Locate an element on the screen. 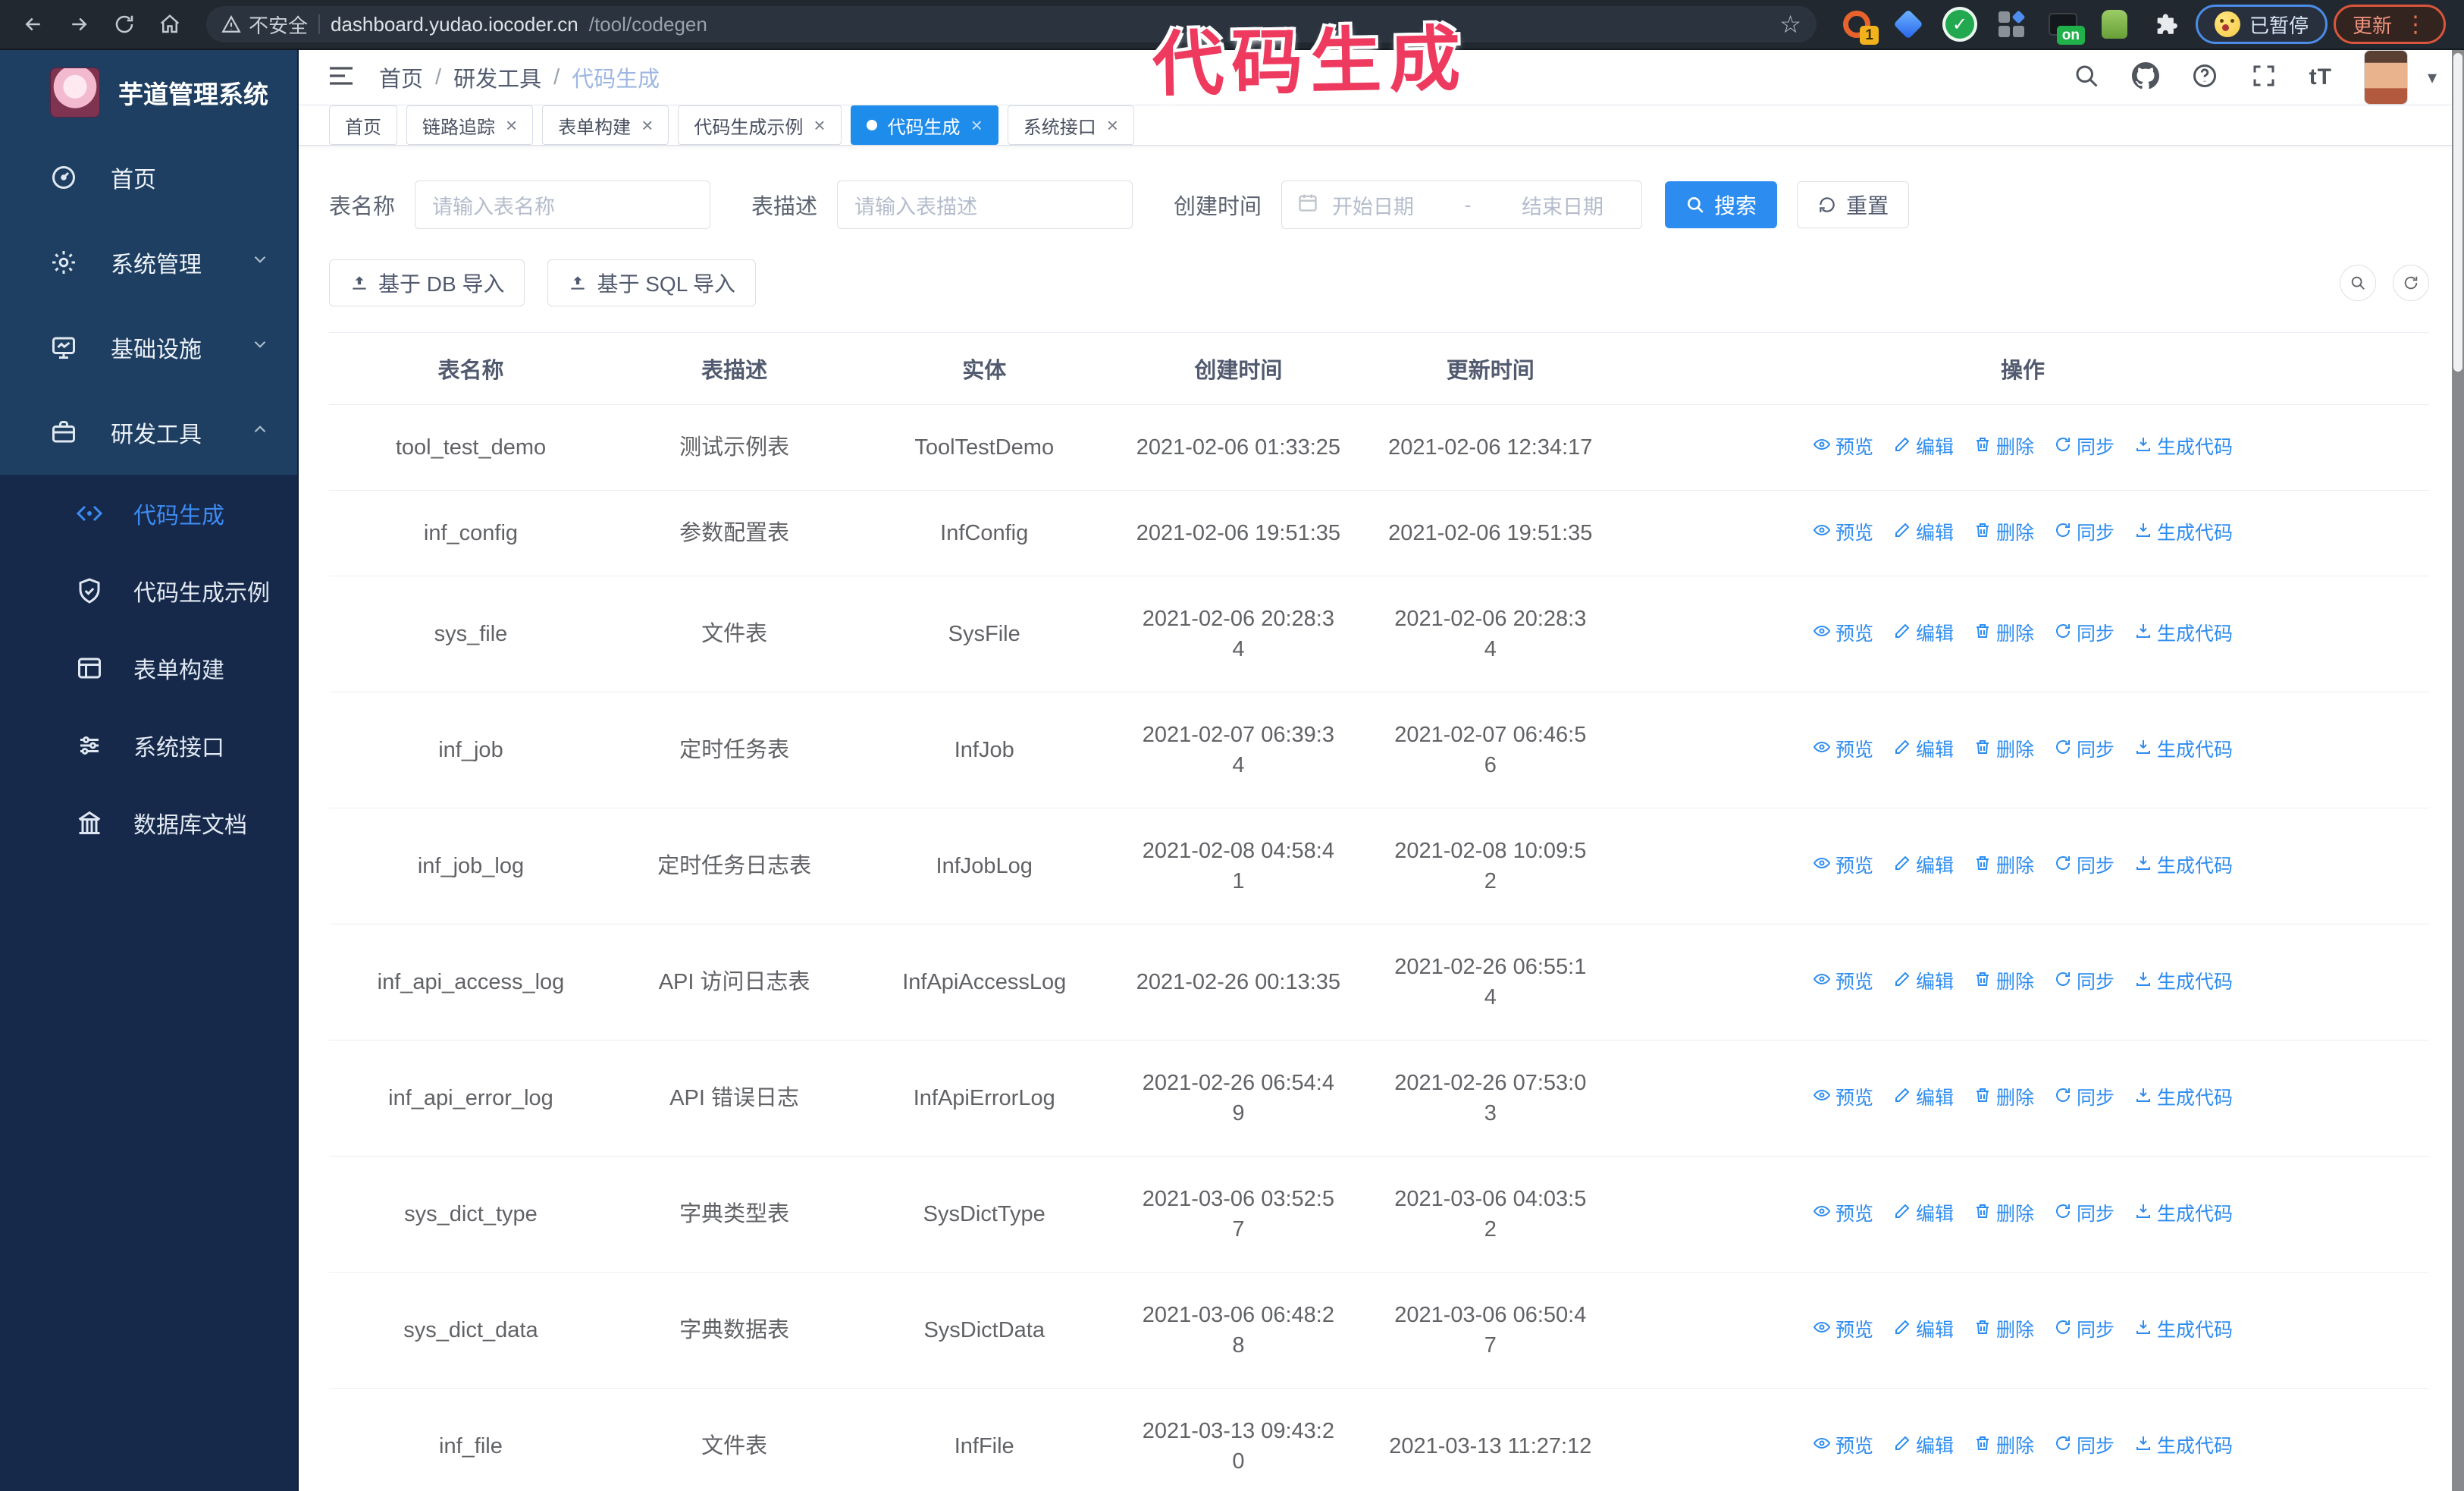 This screenshot has width=2464, height=1491. browser-menu-icon: ⋮ is located at coordinates (2415, 24).